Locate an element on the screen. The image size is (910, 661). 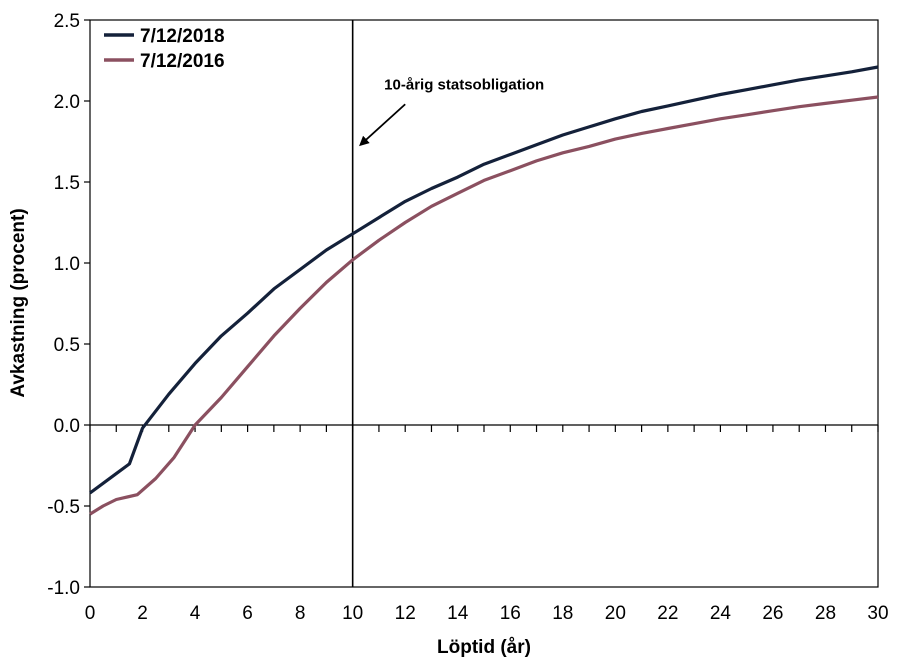
x-tick-label: 8 is located at coordinates (300, 613).